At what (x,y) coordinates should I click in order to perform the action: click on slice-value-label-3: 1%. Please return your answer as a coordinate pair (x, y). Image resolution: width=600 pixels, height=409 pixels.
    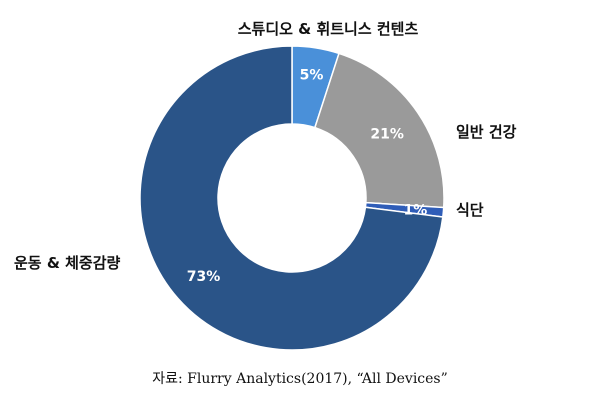
    Looking at the image, I should click on (416, 211).